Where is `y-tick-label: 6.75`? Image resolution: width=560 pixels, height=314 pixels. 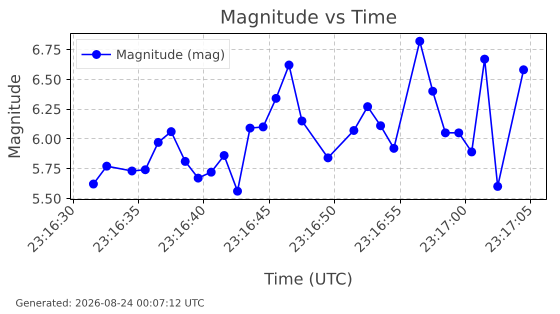
y-tick-label: 6.75 is located at coordinates (47, 51).